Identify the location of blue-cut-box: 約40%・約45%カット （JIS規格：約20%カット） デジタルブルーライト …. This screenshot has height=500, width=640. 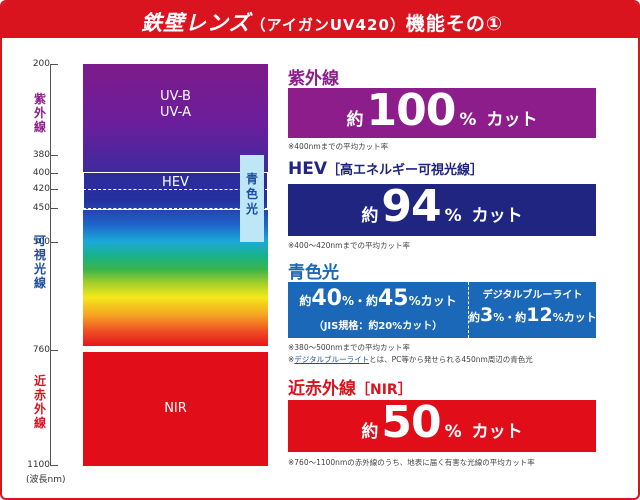
(442, 310).